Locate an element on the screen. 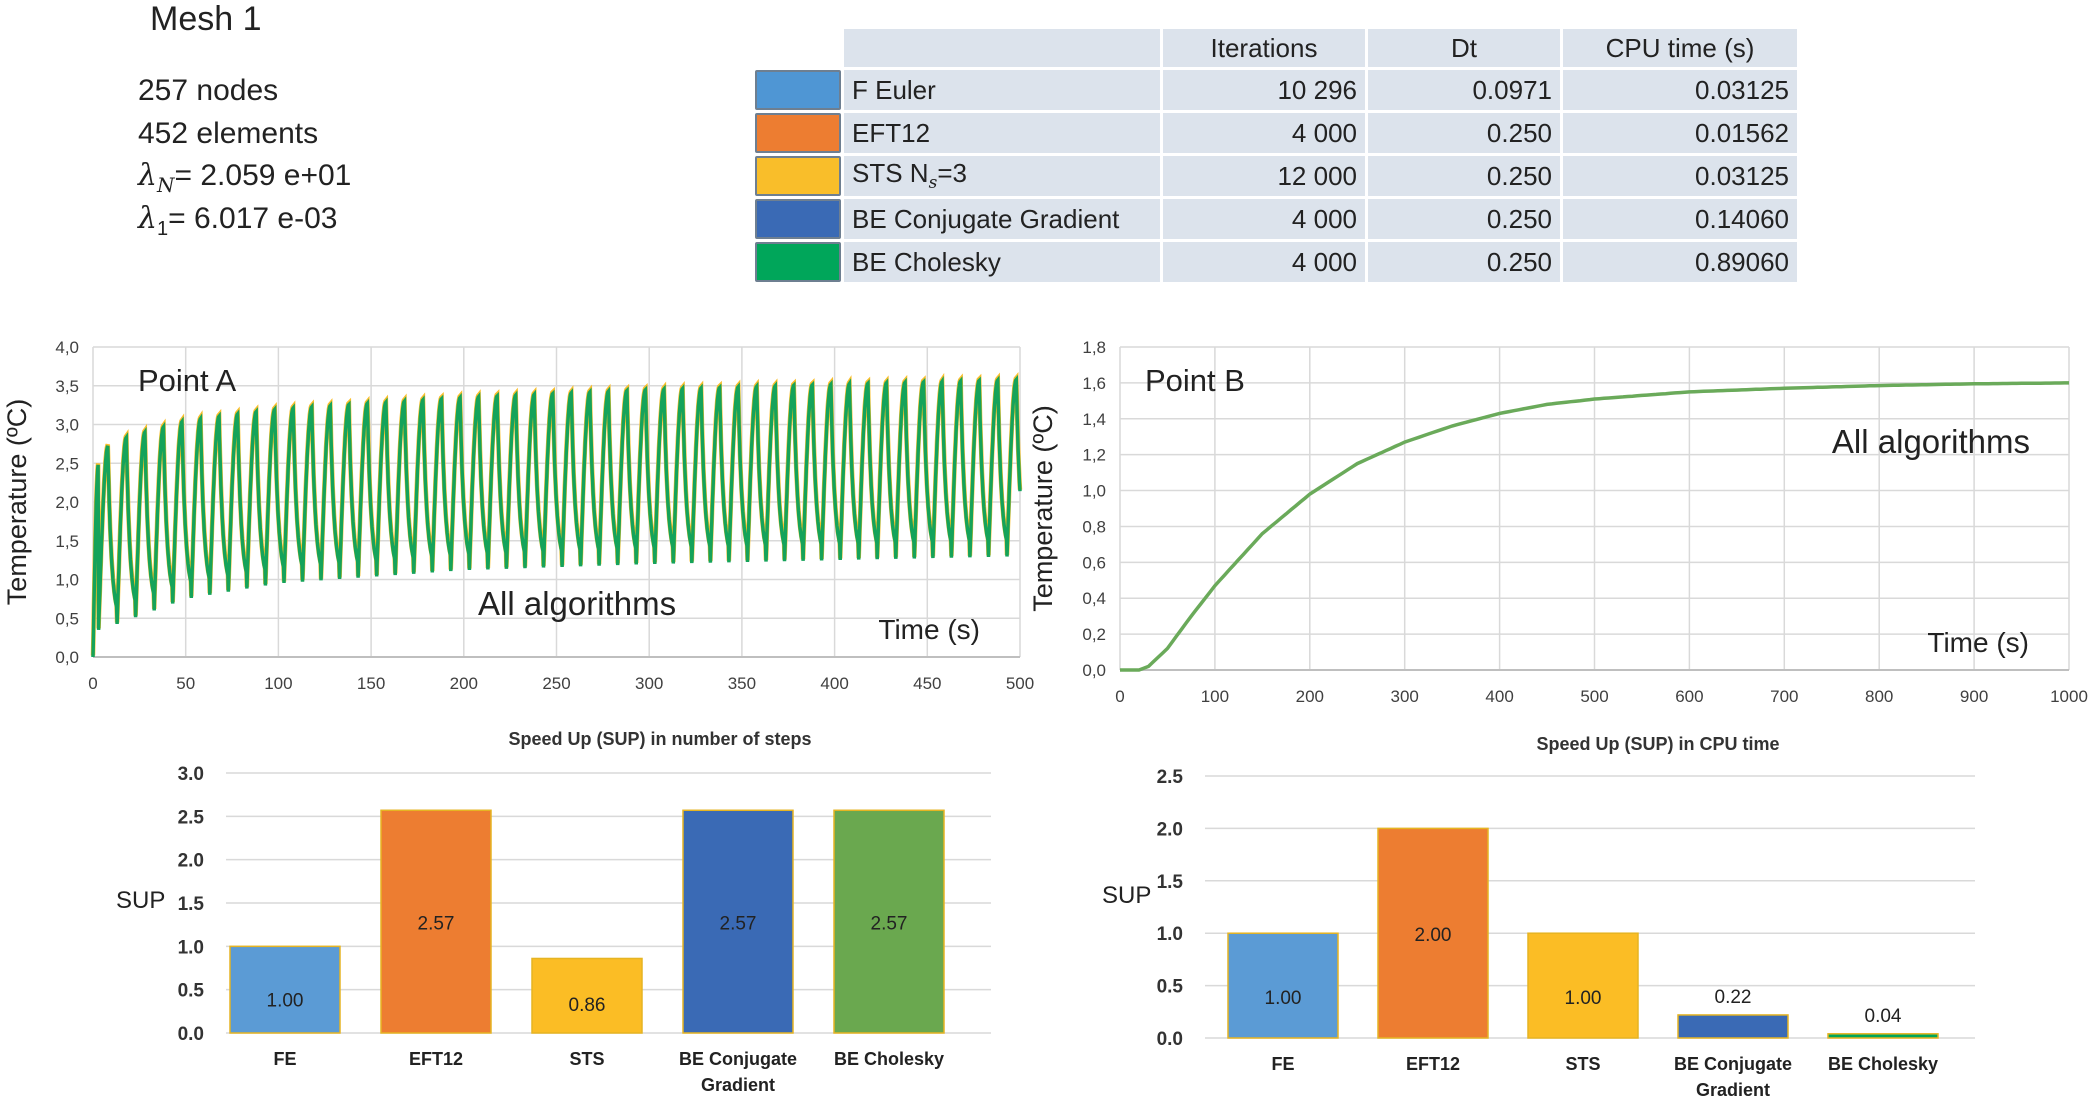  data-label: 0.86 is located at coordinates (587, 1005).